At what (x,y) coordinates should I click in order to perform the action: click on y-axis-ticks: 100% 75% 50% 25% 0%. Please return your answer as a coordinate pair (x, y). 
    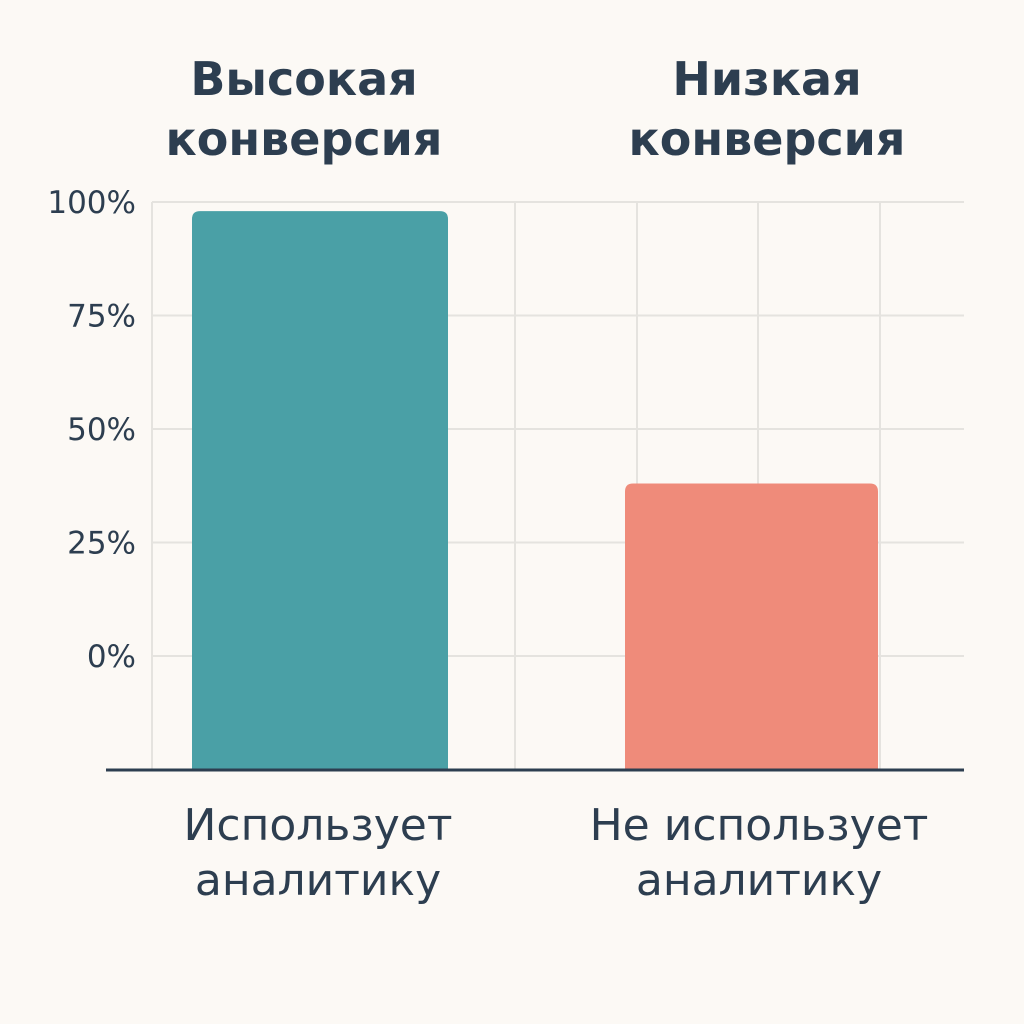
    Looking at the image, I should click on (91, 430).